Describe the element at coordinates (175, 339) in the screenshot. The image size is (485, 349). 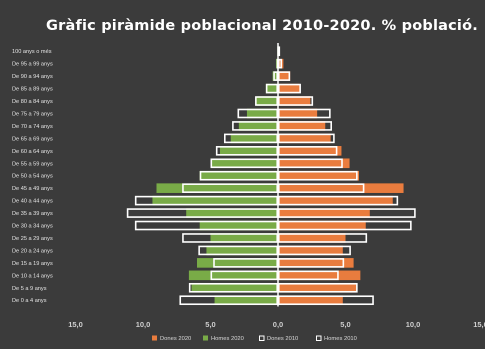
I see `legend-label: Dones 2020` at that location.